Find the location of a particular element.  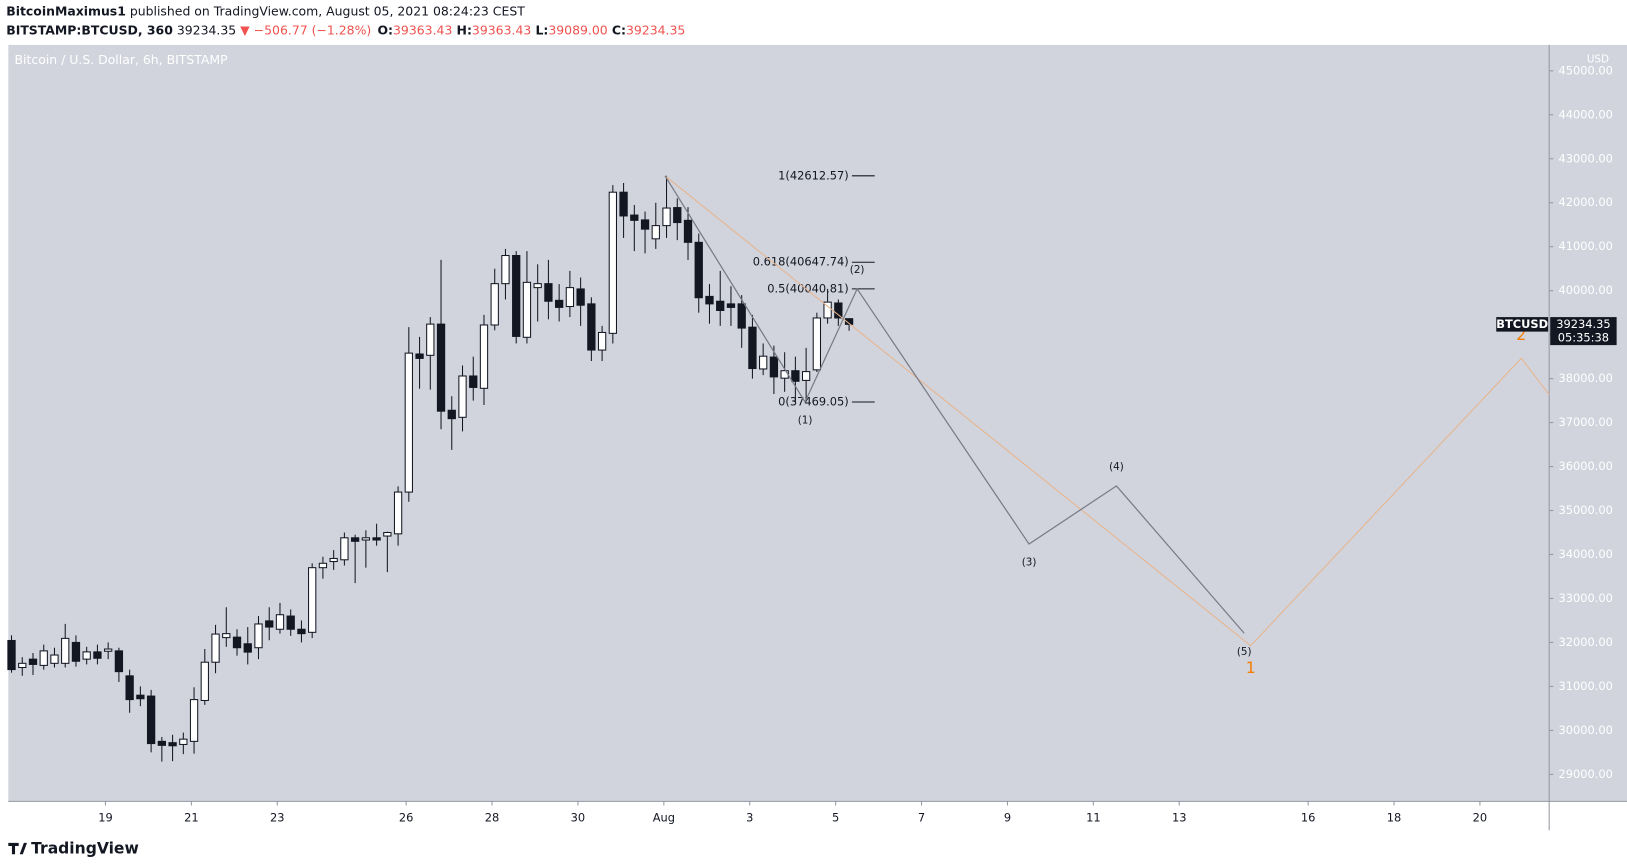

y-tick-label: 29000.00 is located at coordinates (1586, 774).